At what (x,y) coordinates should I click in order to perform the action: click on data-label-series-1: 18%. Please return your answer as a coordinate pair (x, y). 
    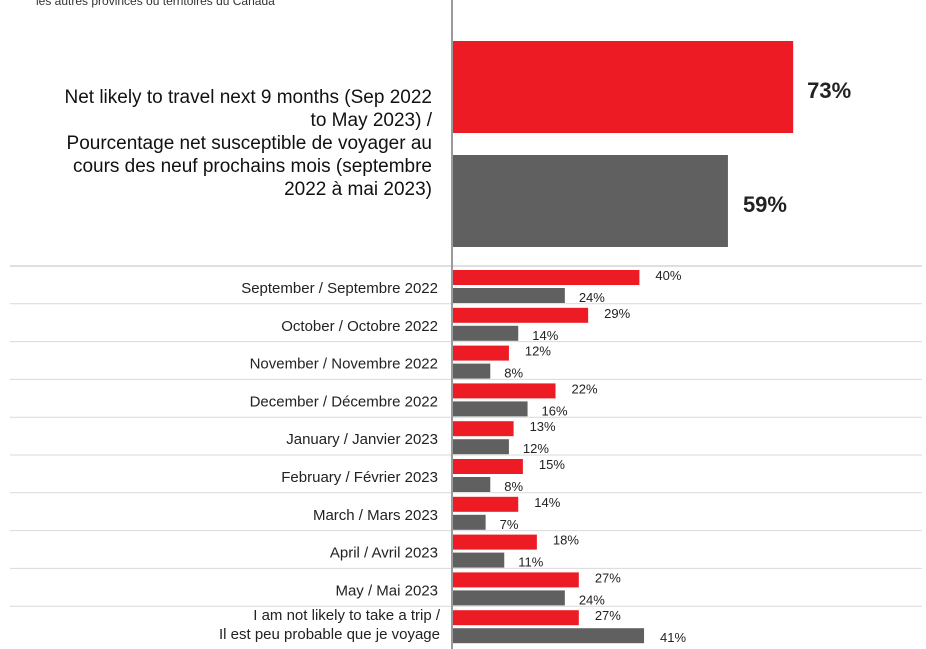
    Looking at the image, I should click on (566, 540).